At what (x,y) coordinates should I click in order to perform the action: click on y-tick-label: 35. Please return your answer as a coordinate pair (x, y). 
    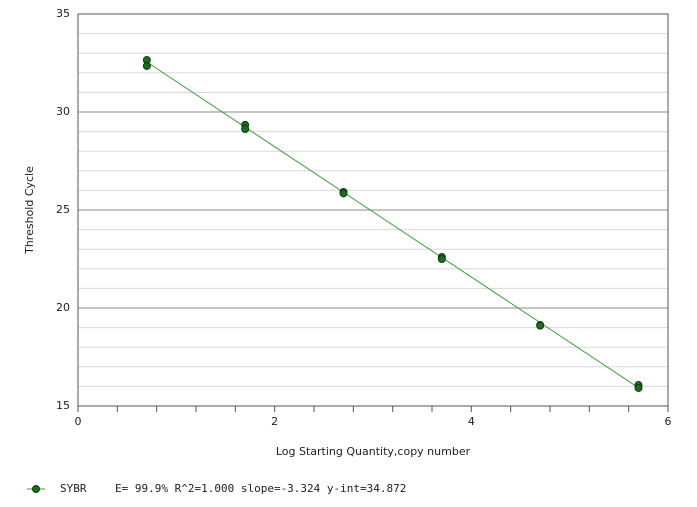
    Looking at the image, I should click on (63, 13).